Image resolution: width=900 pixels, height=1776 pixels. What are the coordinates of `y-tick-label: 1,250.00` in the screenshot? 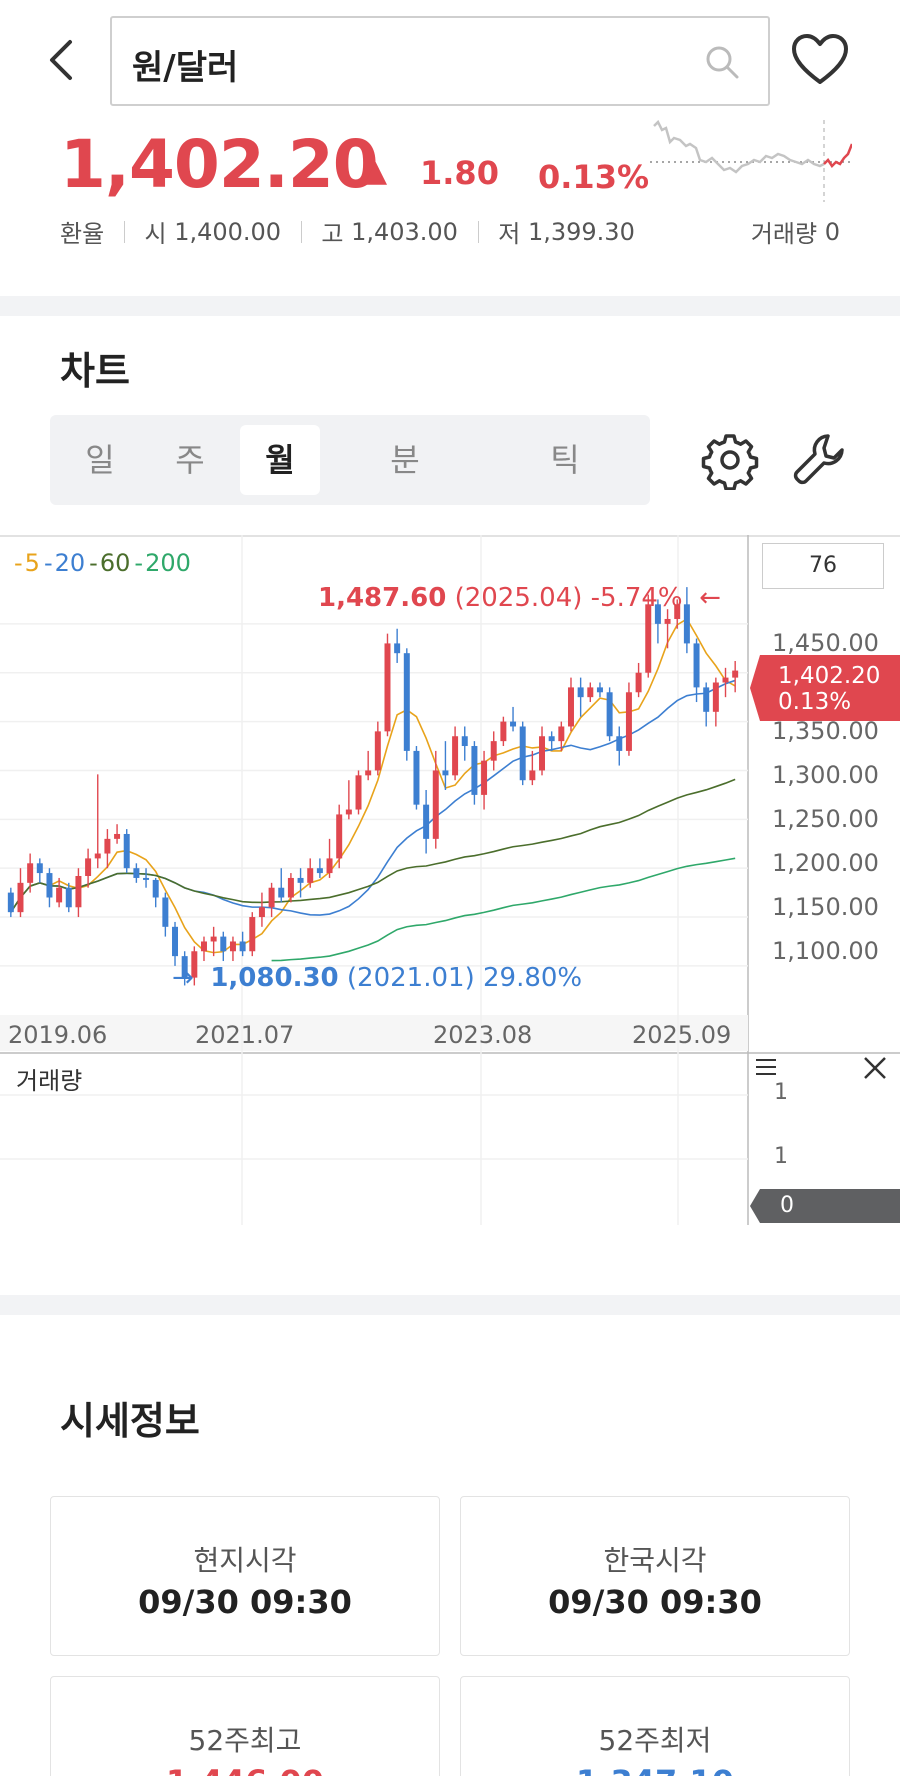 It's located at (825, 819).